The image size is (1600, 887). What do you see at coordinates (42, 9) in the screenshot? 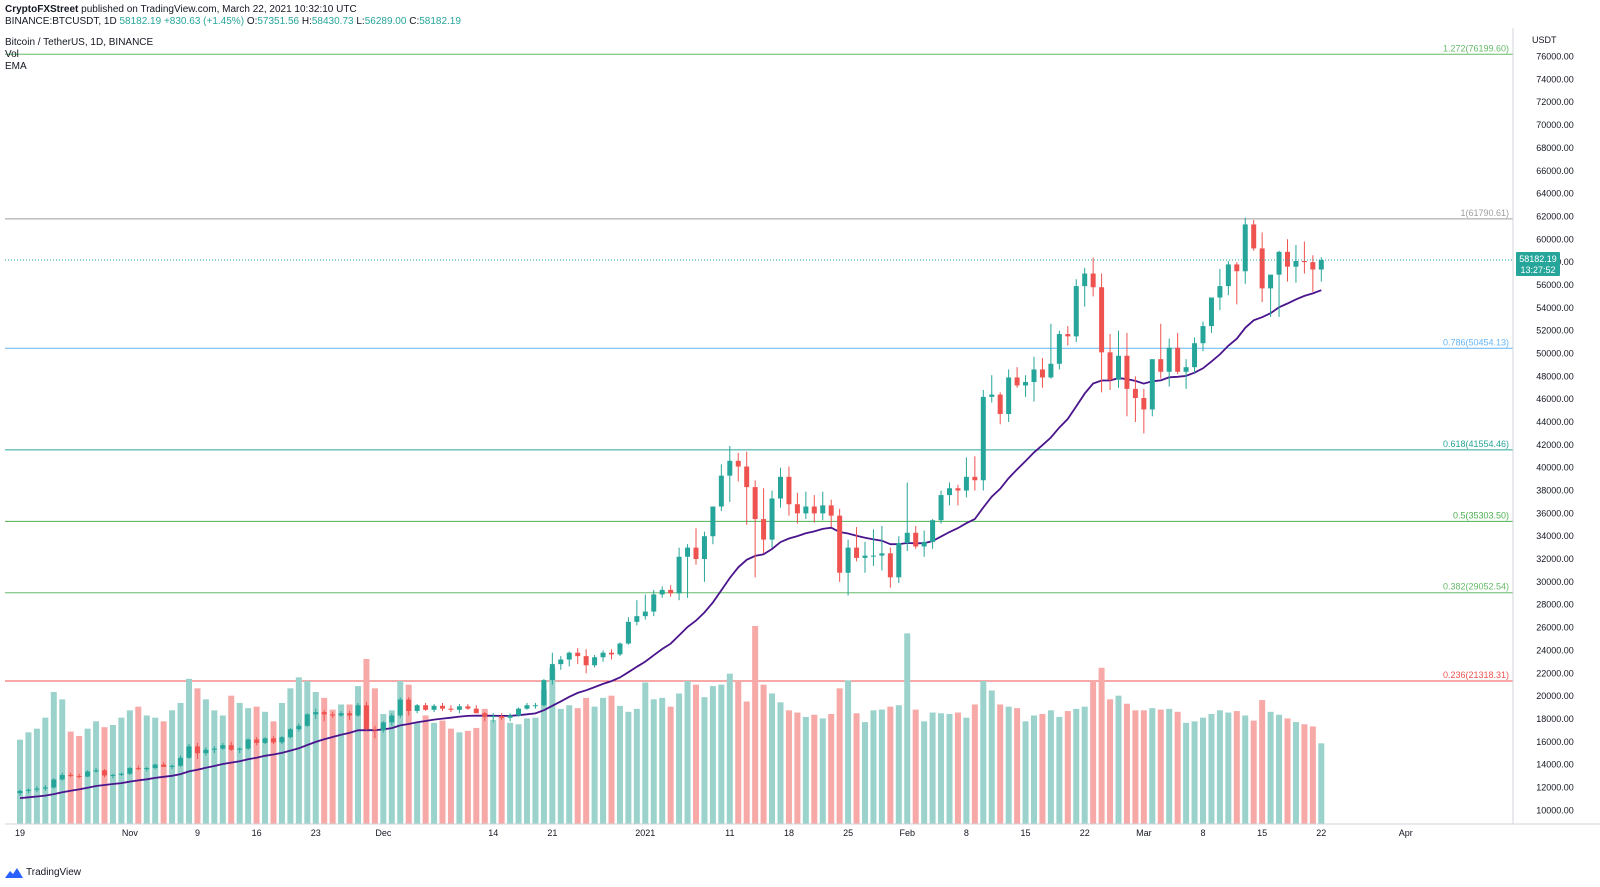
I see `publisher-name: CryptoFXStreet` at bounding box center [42, 9].